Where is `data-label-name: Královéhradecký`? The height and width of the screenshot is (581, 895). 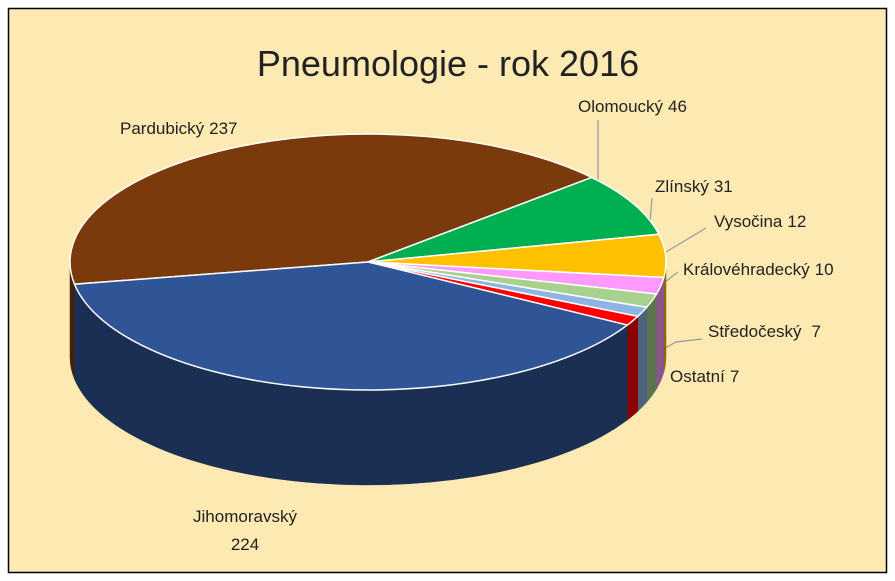
data-label-name: Královéhradecký is located at coordinates (746, 269).